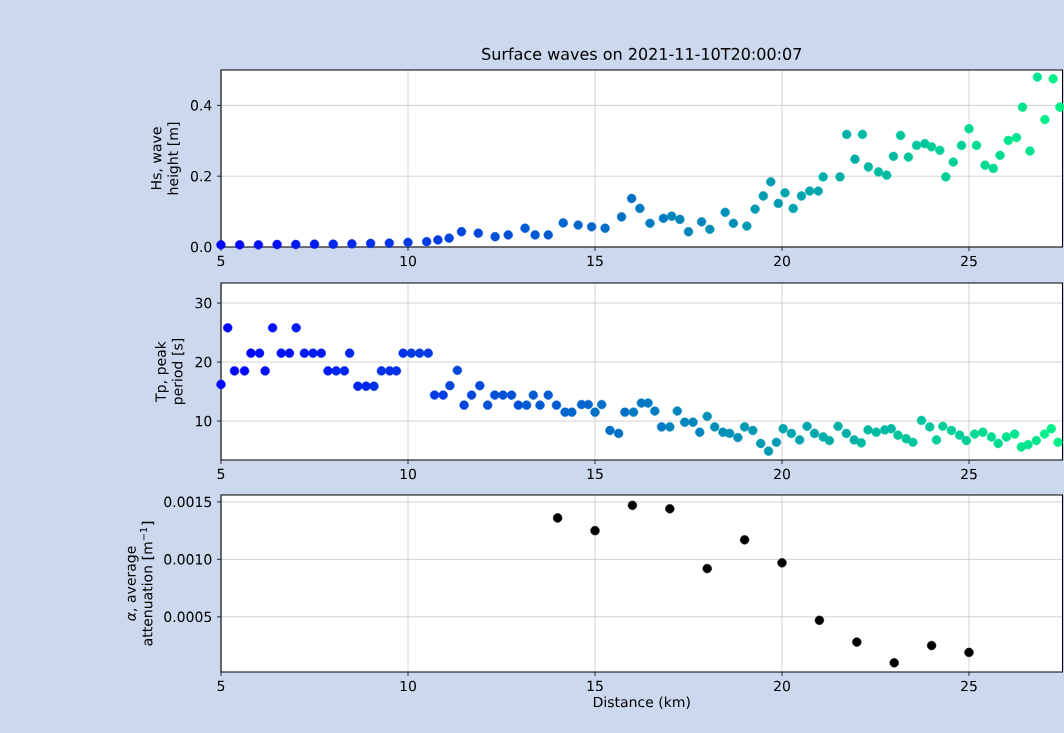 The width and height of the screenshot is (1064, 733). What do you see at coordinates (200, 176) in the screenshot?
I see `y-tick-label: 0.2` at bounding box center [200, 176].